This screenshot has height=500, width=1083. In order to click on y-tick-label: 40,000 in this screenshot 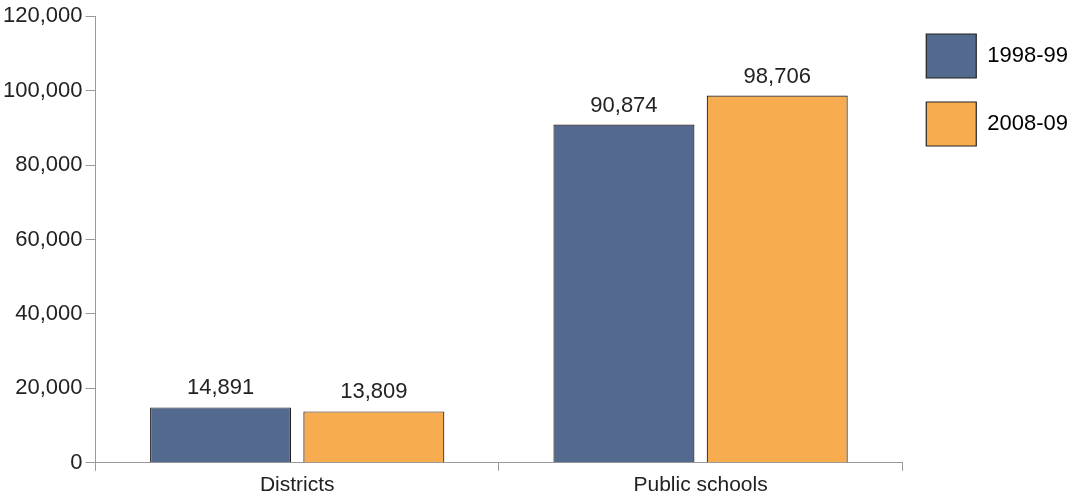, I will do `click(49, 312)`.